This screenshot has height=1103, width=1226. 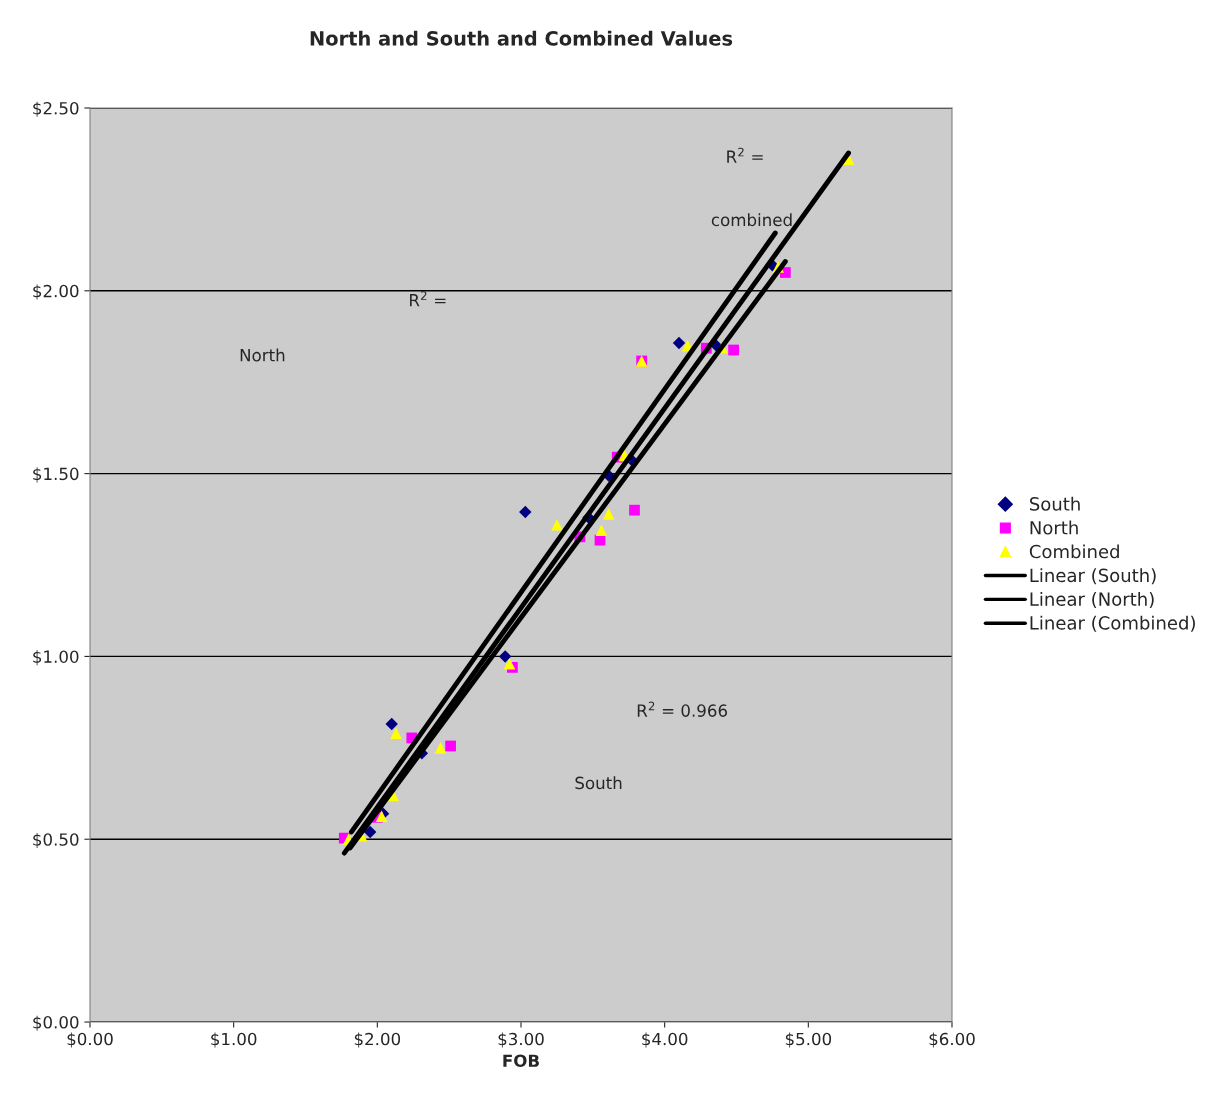 What do you see at coordinates (1092, 600) in the screenshot?
I see `legend-label: Linear (North)` at bounding box center [1092, 600].